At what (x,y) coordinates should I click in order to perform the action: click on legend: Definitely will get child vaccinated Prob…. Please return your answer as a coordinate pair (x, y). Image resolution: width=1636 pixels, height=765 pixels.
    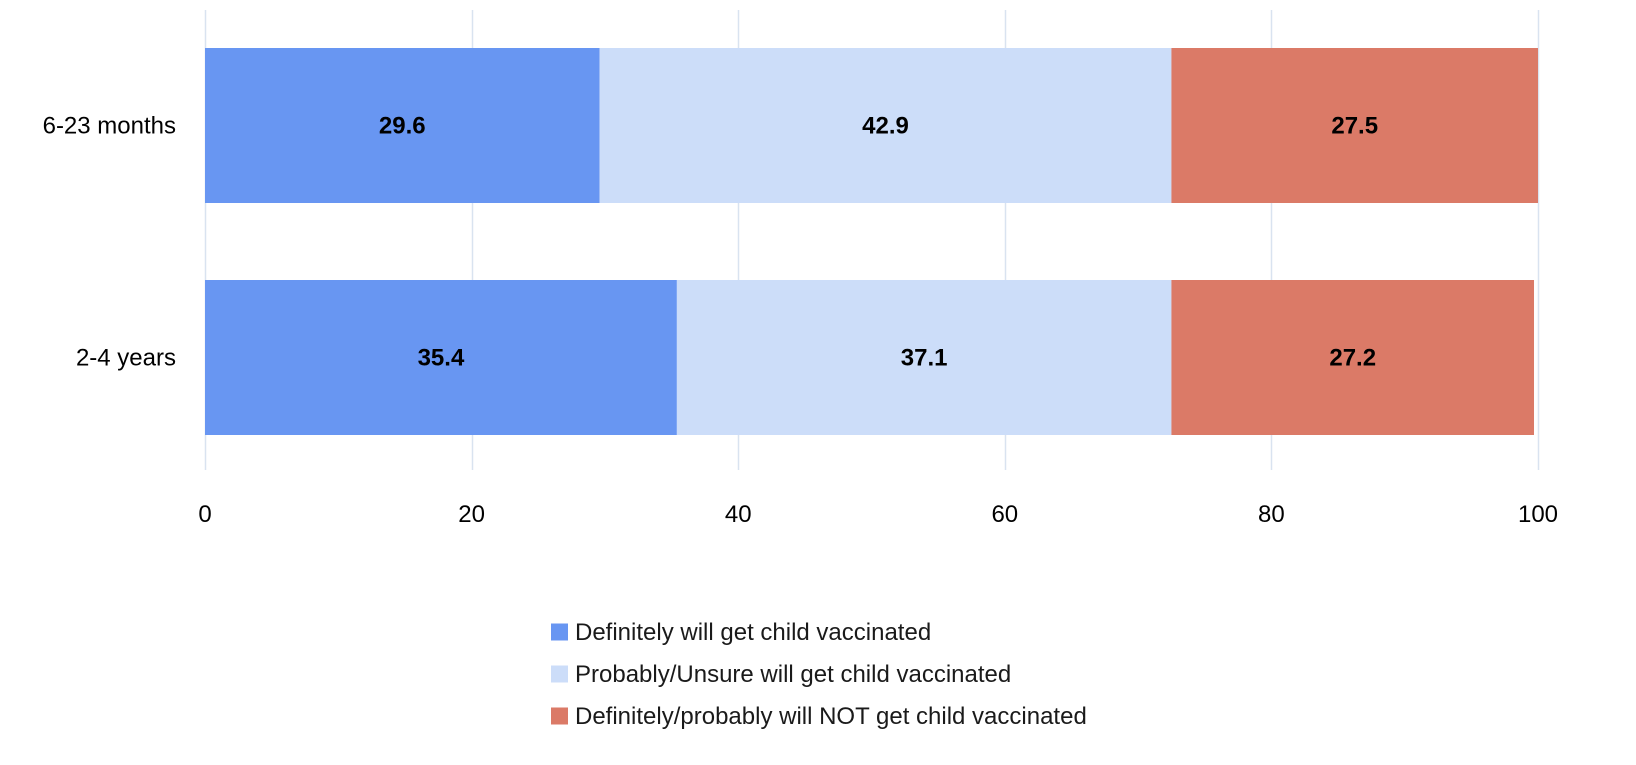
    Looking at the image, I should click on (819, 674).